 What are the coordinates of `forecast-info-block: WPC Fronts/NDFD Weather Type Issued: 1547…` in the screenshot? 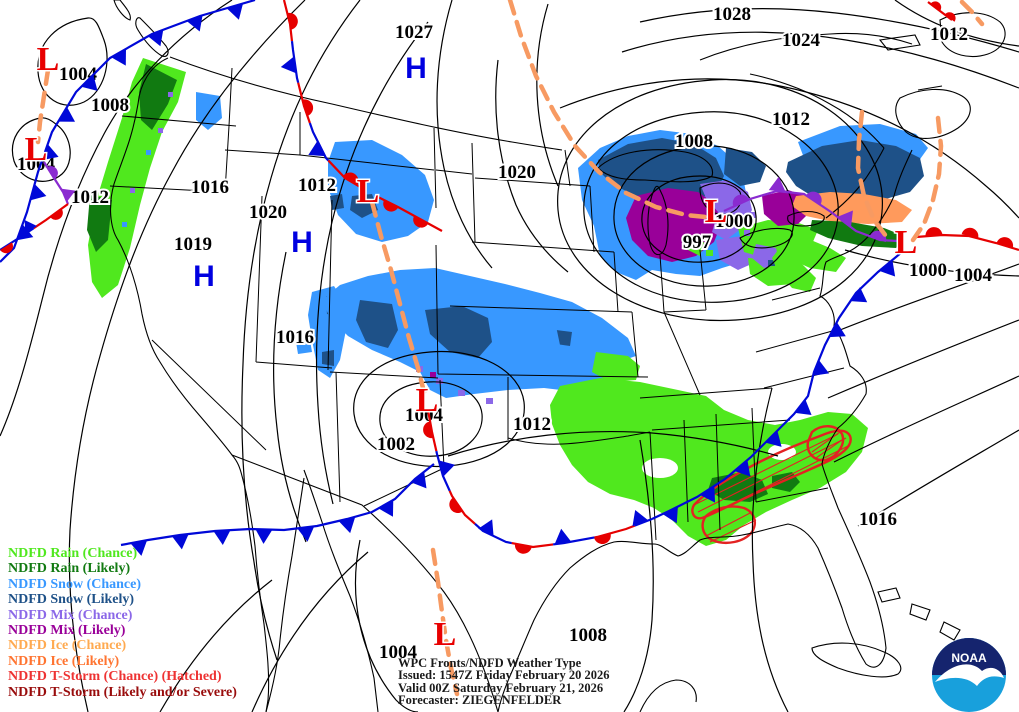 It's located at (504, 681).